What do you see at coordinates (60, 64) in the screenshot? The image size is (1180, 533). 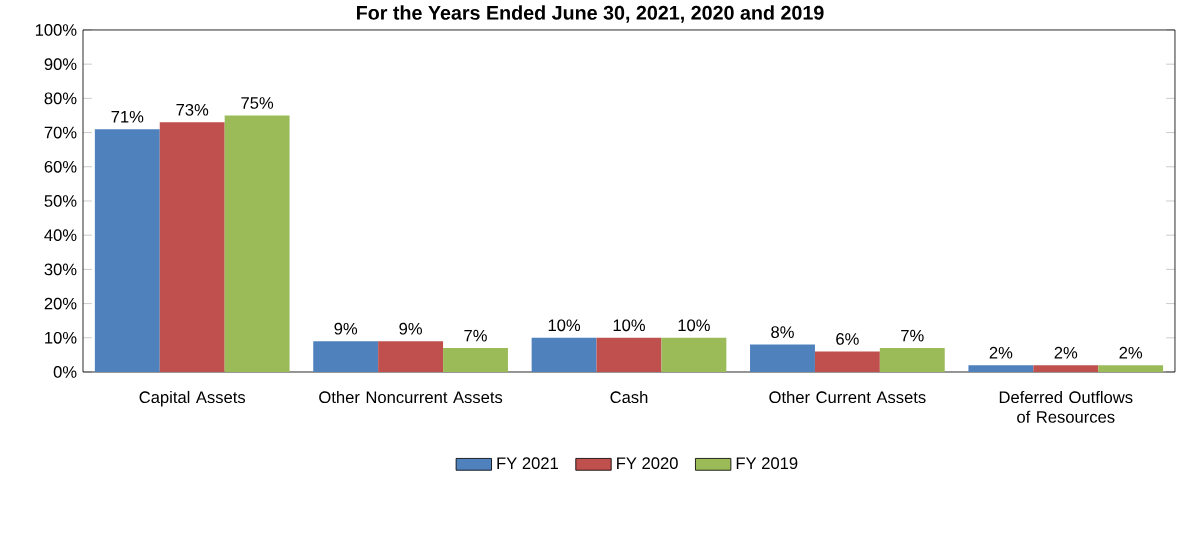 I see `y-tick-label: 90%` at bounding box center [60, 64].